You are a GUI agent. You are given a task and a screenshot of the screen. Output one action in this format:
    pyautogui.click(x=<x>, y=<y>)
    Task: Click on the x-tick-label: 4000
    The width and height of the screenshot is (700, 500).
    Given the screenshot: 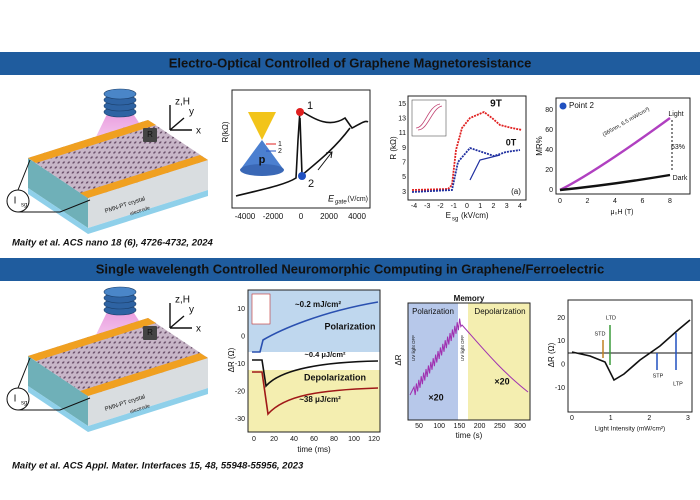 What is the action you would take?
    pyautogui.click(x=357, y=216)
    